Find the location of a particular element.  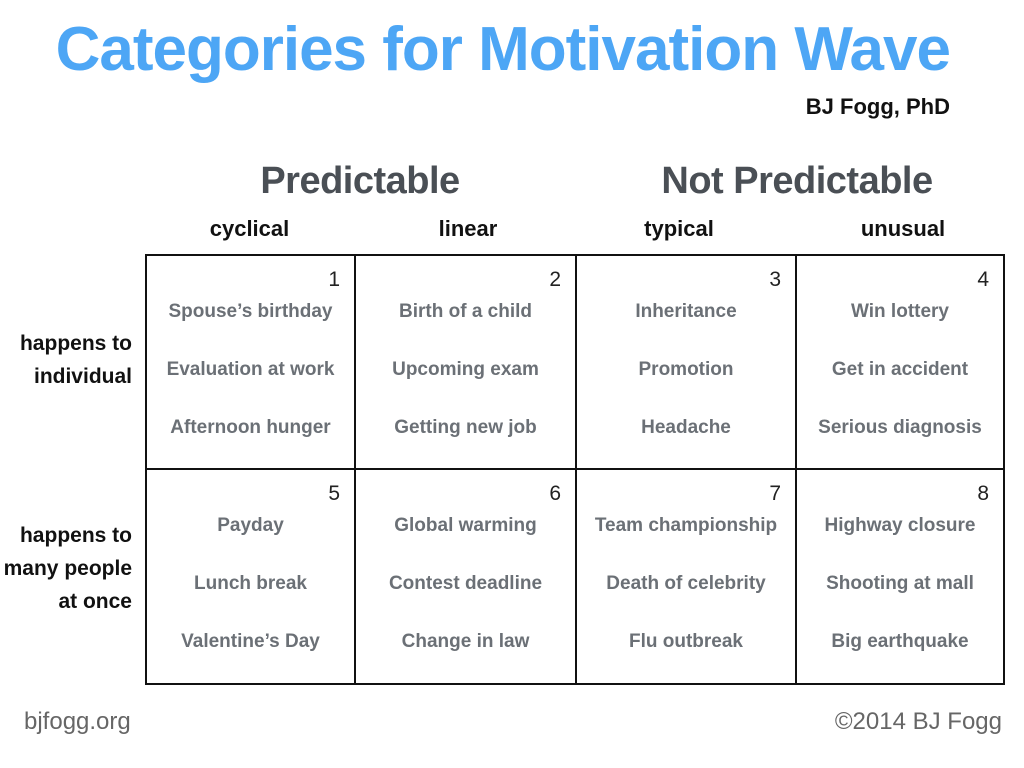

cell-item: Change in law is located at coordinates (465, 641).